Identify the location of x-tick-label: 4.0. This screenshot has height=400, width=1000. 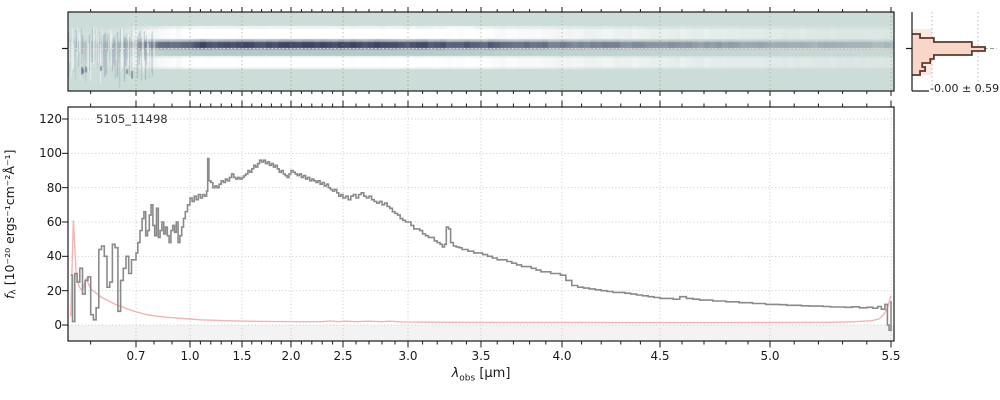
(562, 356).